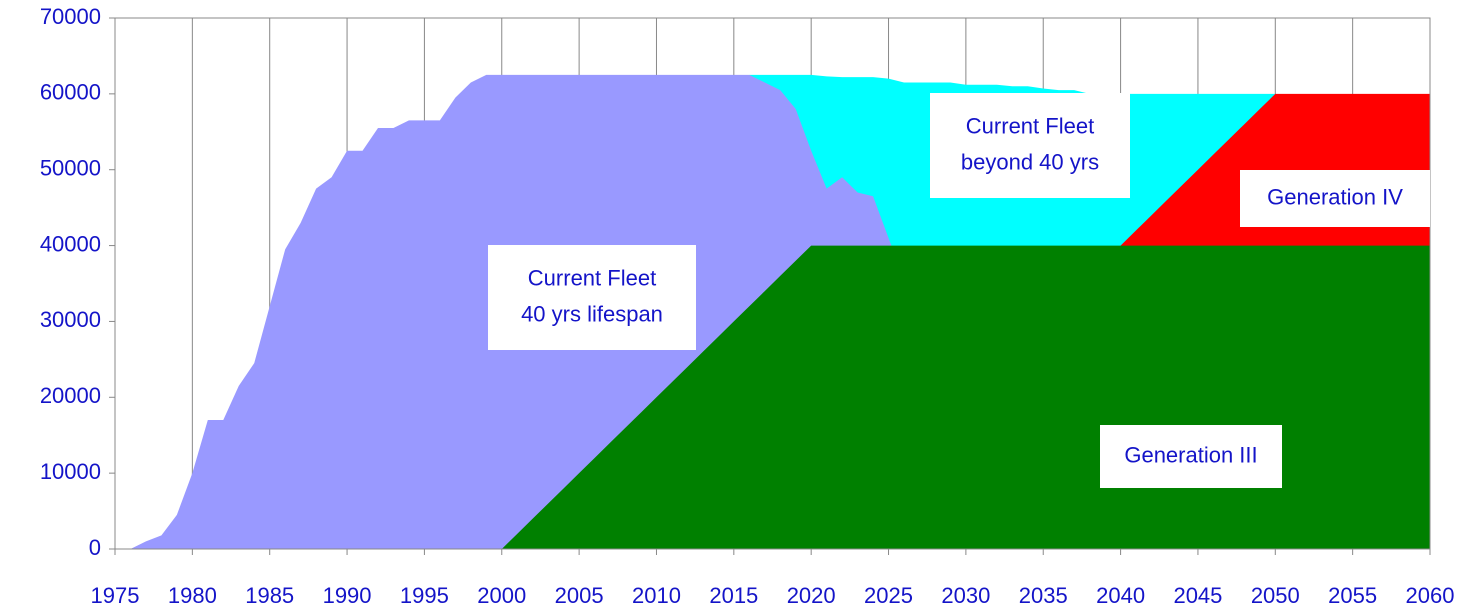  Describe the element at coordinates (70, 243) in the screenshot. I see `y-tick-label: 40000` at that location.